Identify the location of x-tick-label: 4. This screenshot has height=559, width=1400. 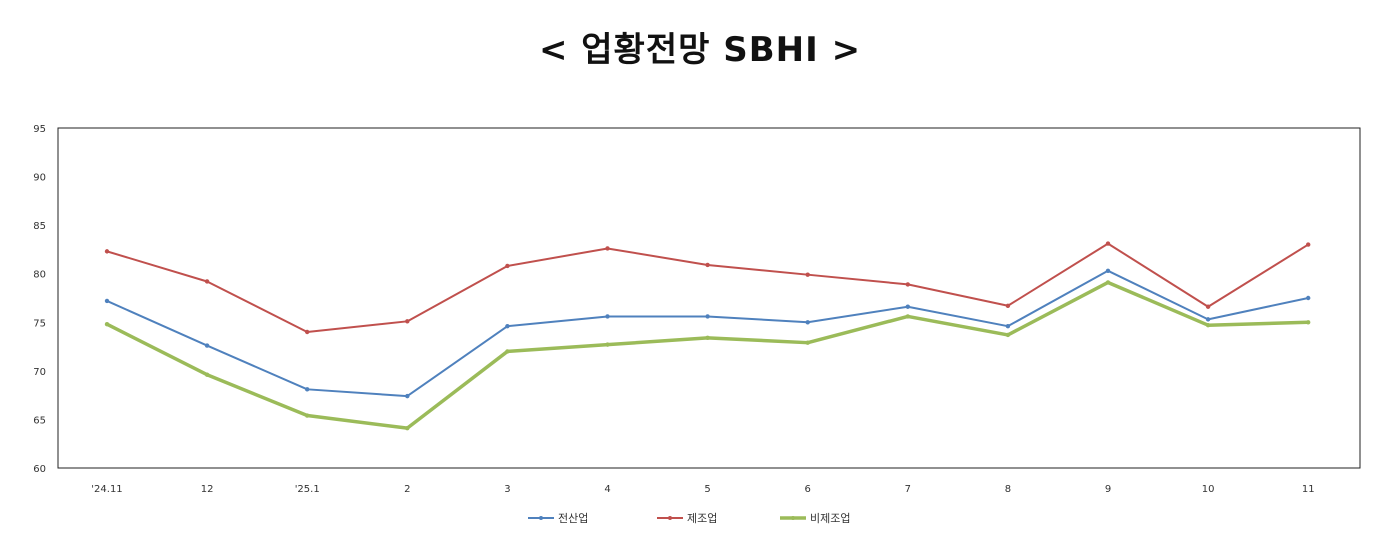
(607, 489).